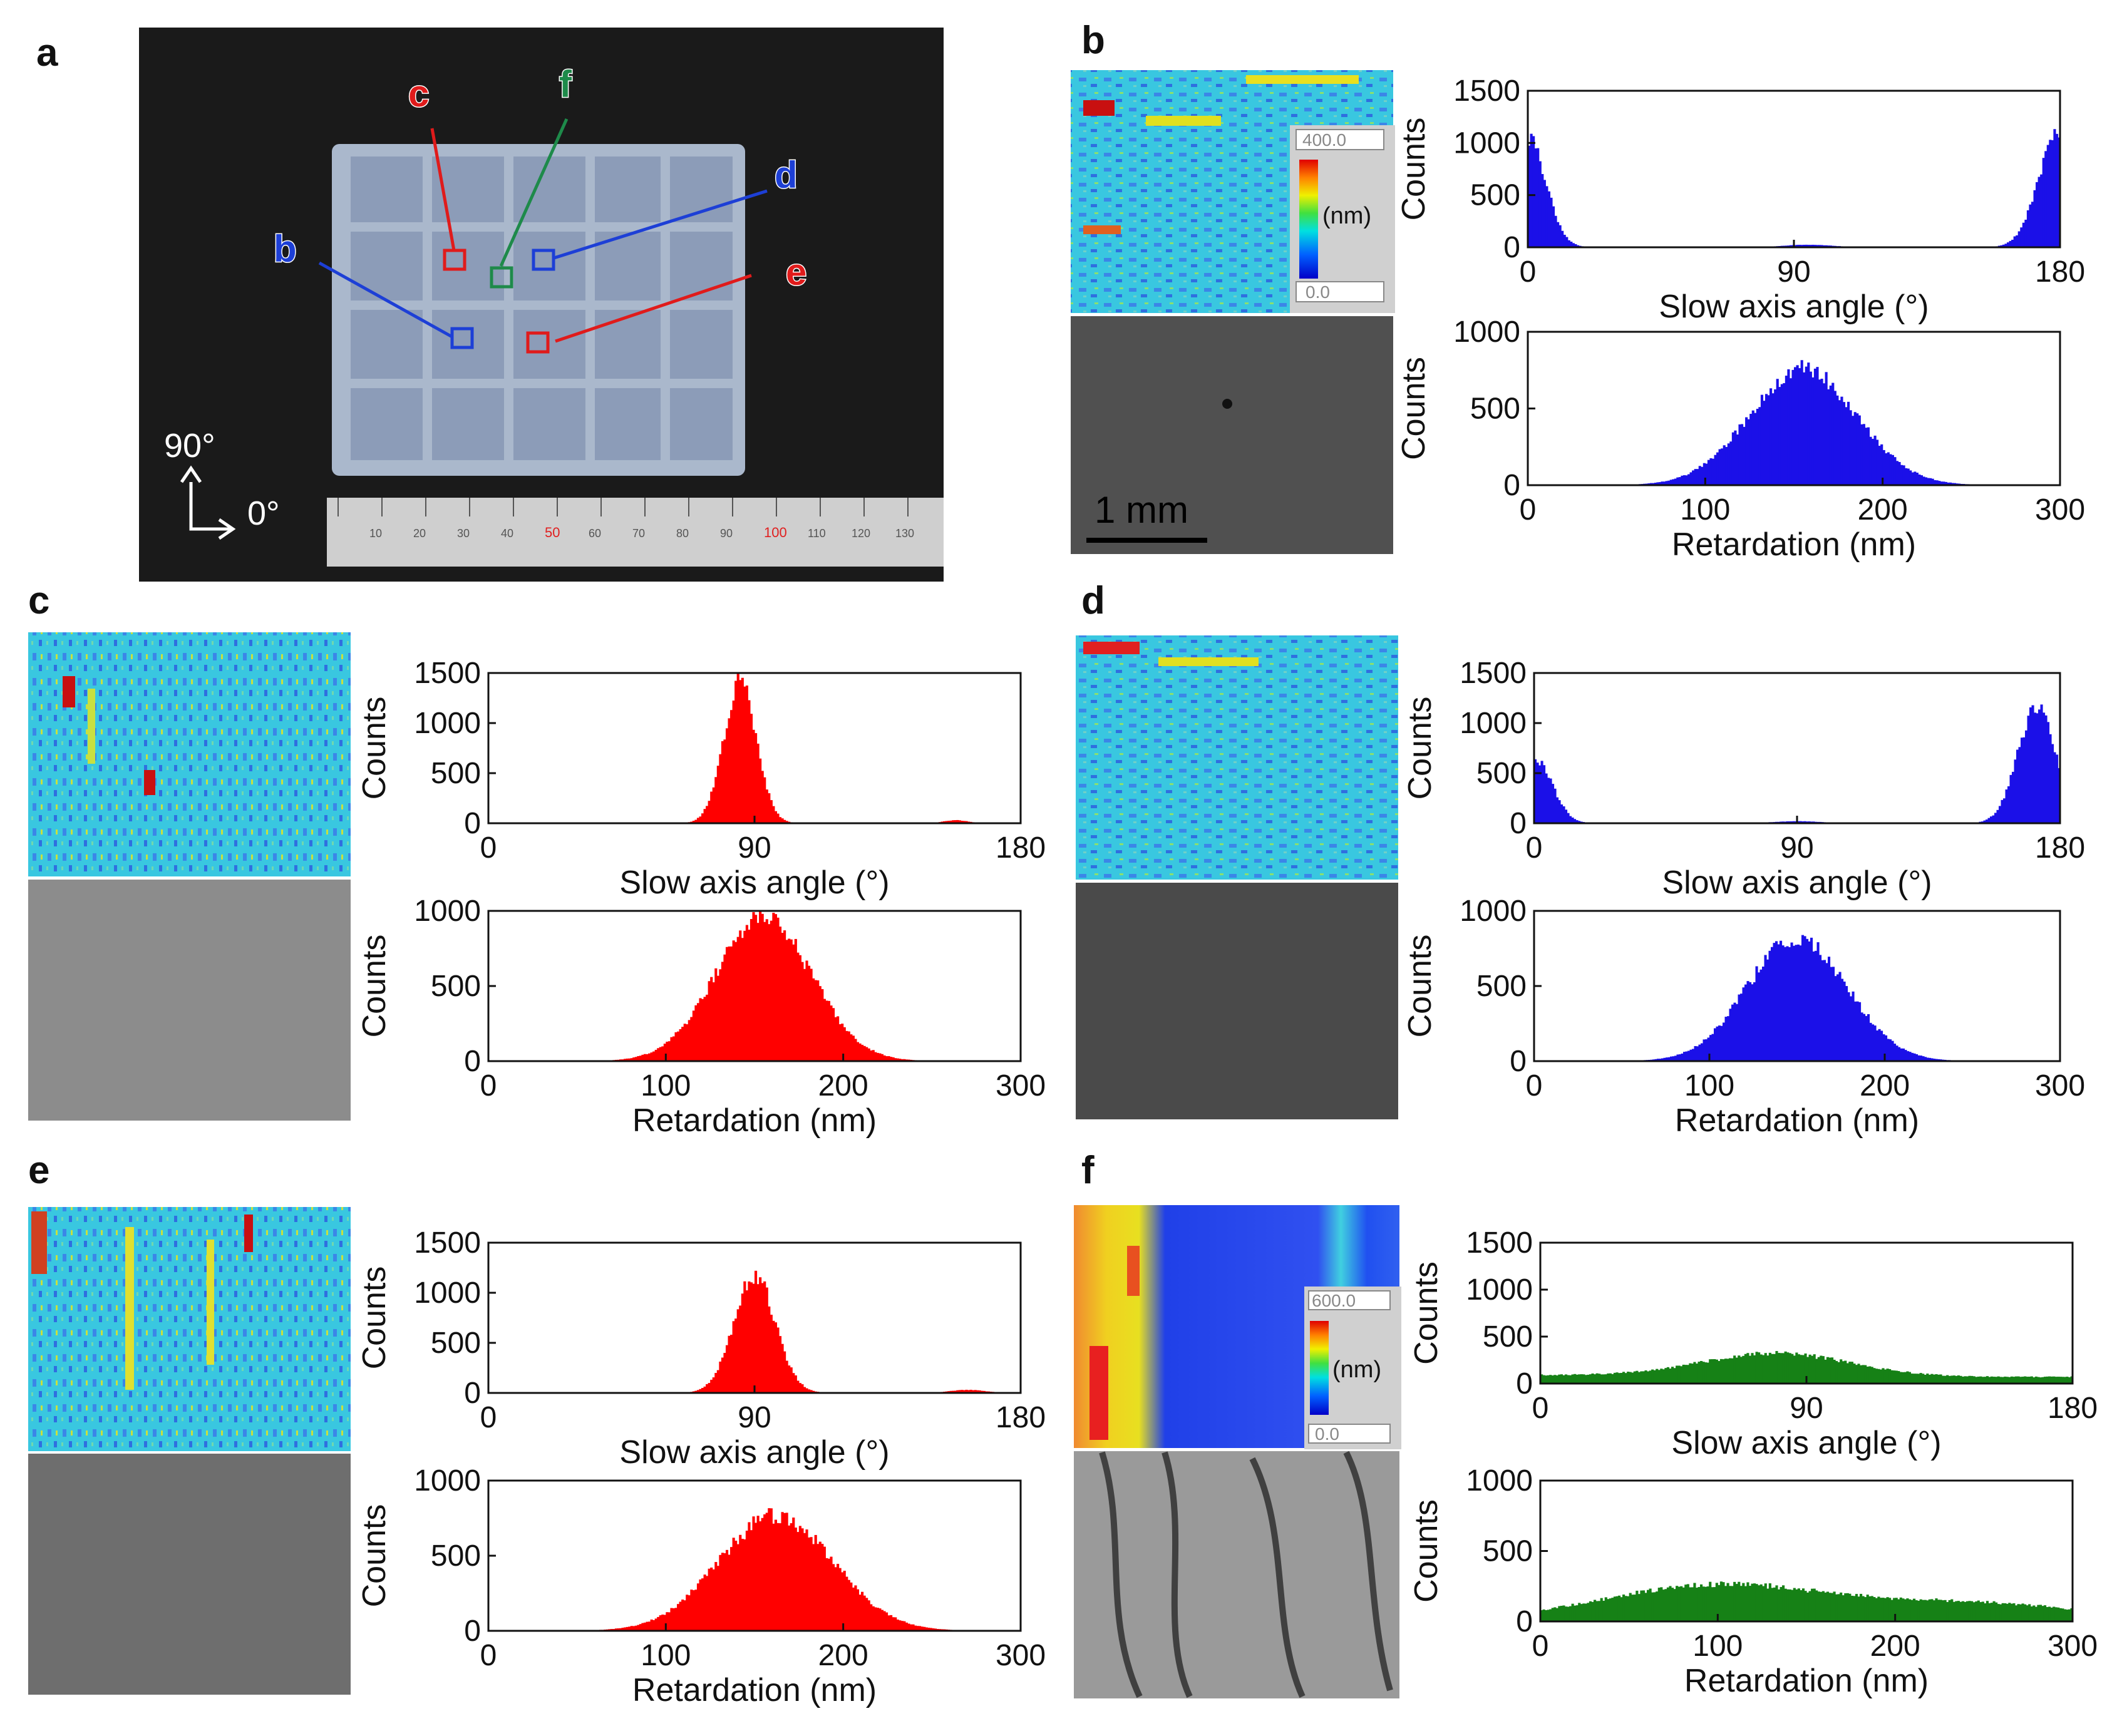 This screenshot has width=2112, height=1736. I want to click on ruler-label: 10, so click(376, 533).